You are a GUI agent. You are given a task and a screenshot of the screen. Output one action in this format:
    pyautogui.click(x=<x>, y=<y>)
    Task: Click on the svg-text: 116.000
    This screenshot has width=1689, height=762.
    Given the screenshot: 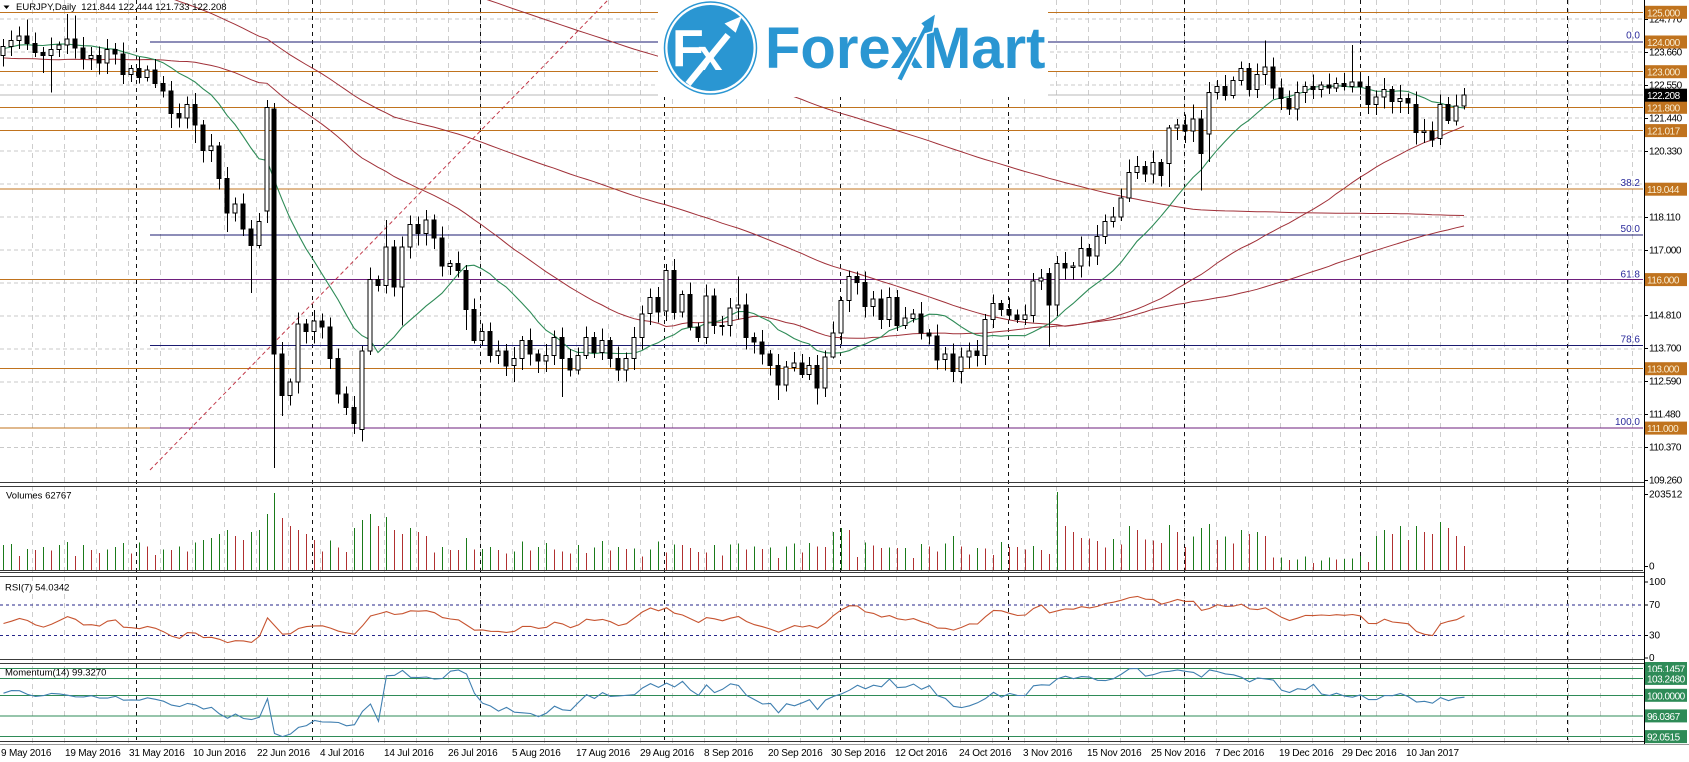 What is the action you would take?
    pyautogui.click(x=1663, y=281)
    